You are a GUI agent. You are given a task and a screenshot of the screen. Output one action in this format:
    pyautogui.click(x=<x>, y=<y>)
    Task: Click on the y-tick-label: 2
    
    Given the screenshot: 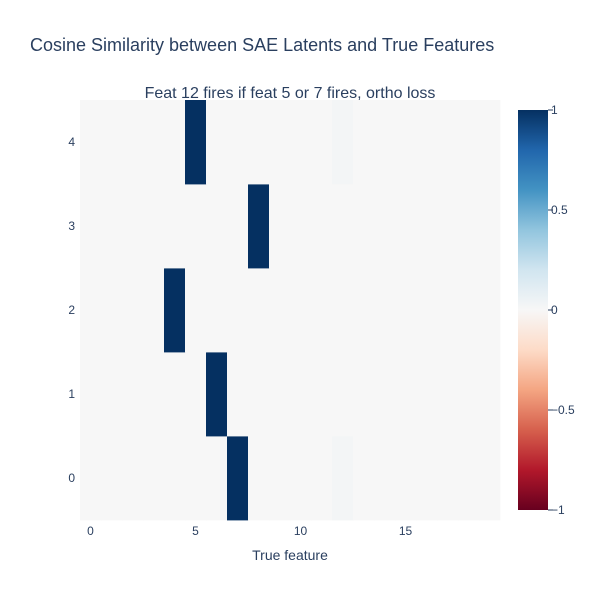 What is the action you would take?
    pyautogui.click(x=71, y=310)
    